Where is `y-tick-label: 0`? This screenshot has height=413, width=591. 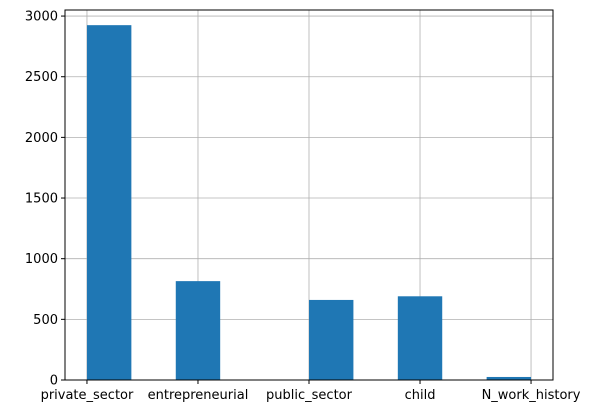
y-tick-label: 0 is located at coordinates (54, 381).